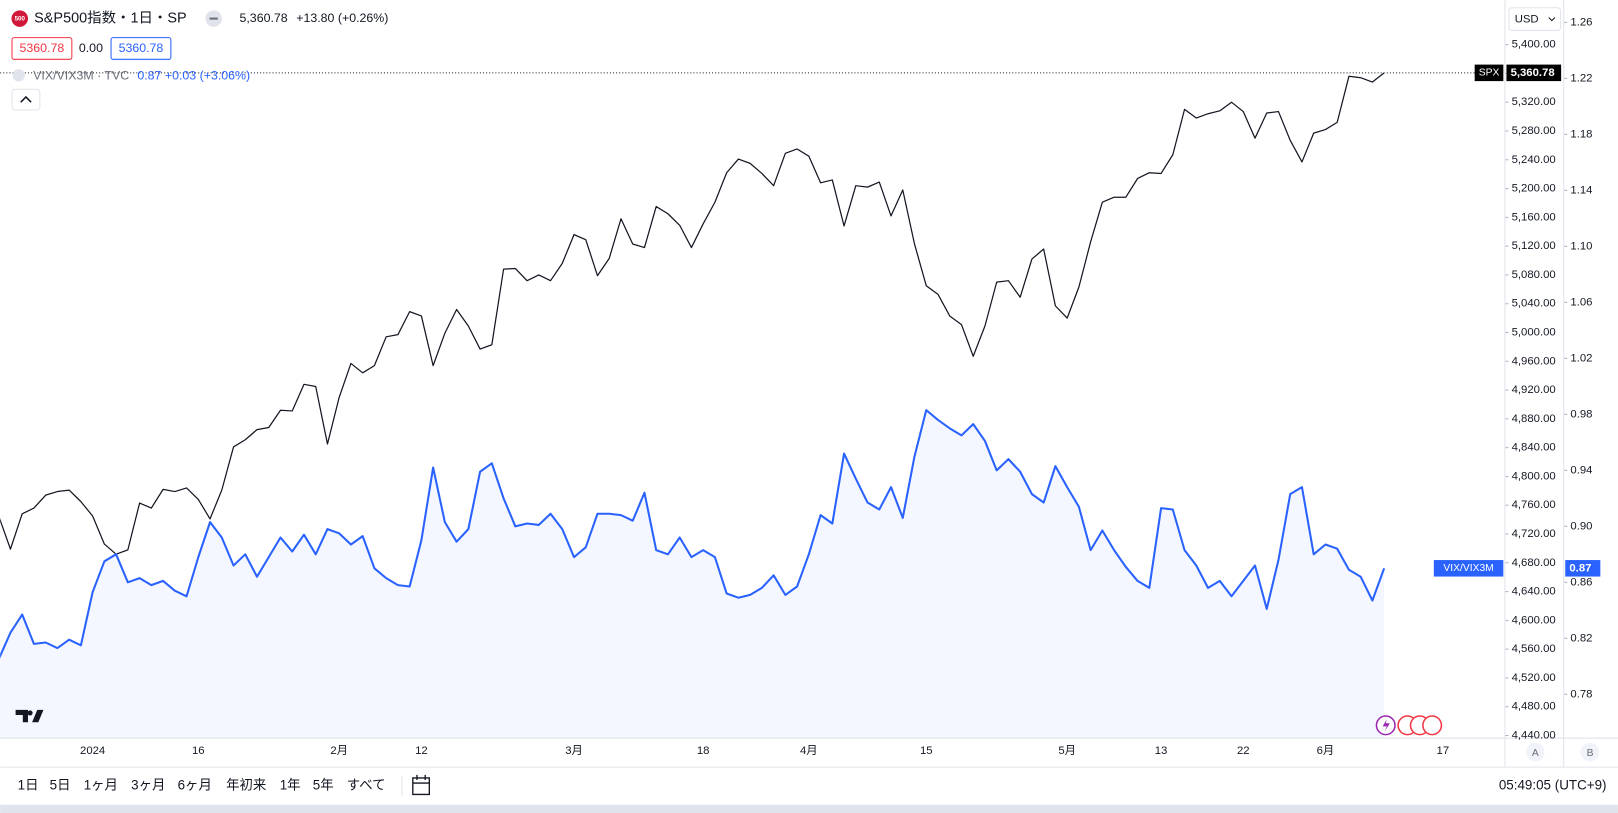 This screenshot has height=813, width=1618. Describe the element at coordinates (198, 751) in the screenshot. I see `x-tick-label: 16` at that location.